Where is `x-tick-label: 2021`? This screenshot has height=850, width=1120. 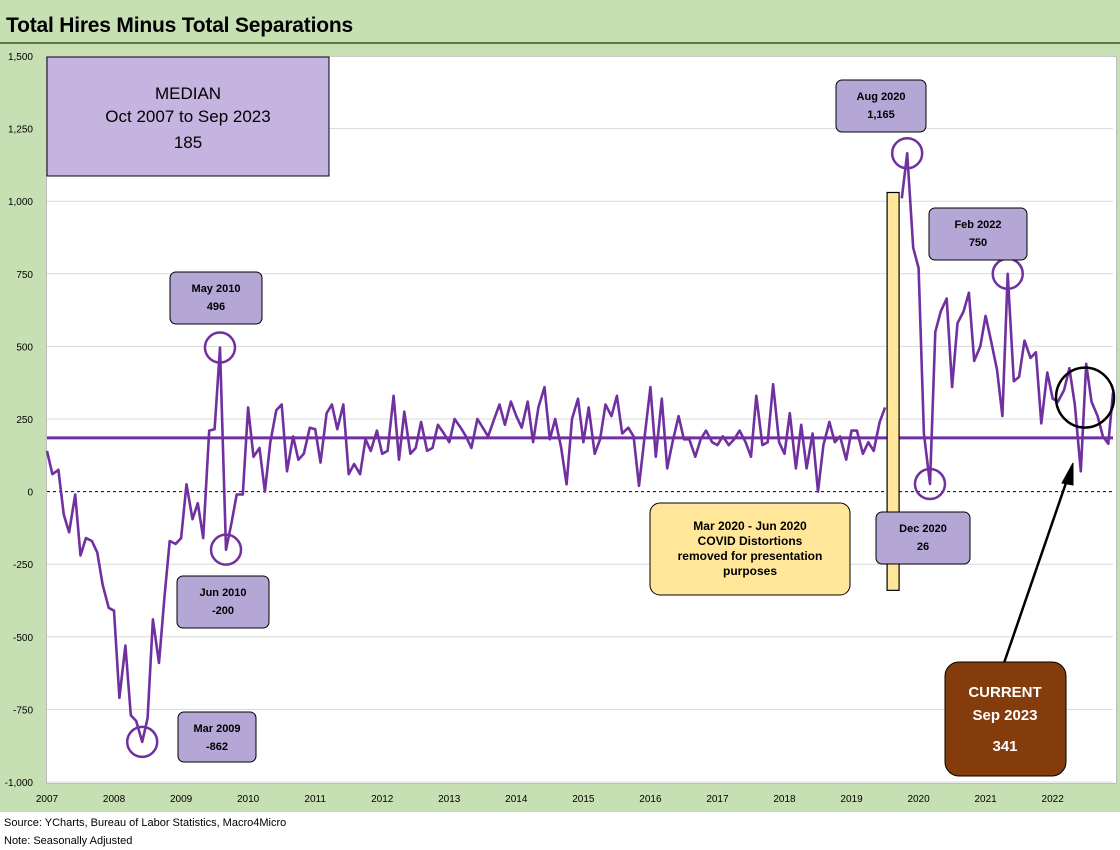
x-tick-label: 2021 is located at coordinates (985, 799).